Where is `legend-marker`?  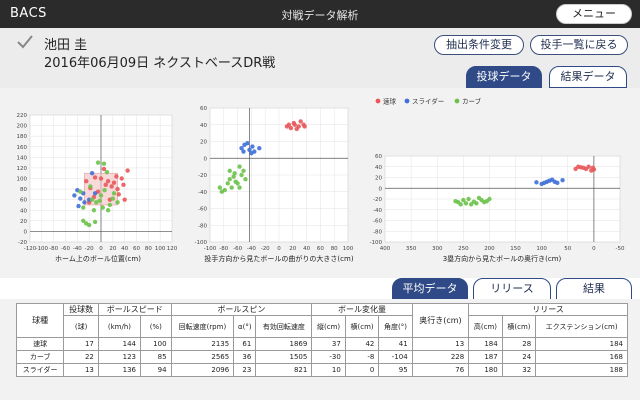
legend-marker is located at coordinates (407, 101).